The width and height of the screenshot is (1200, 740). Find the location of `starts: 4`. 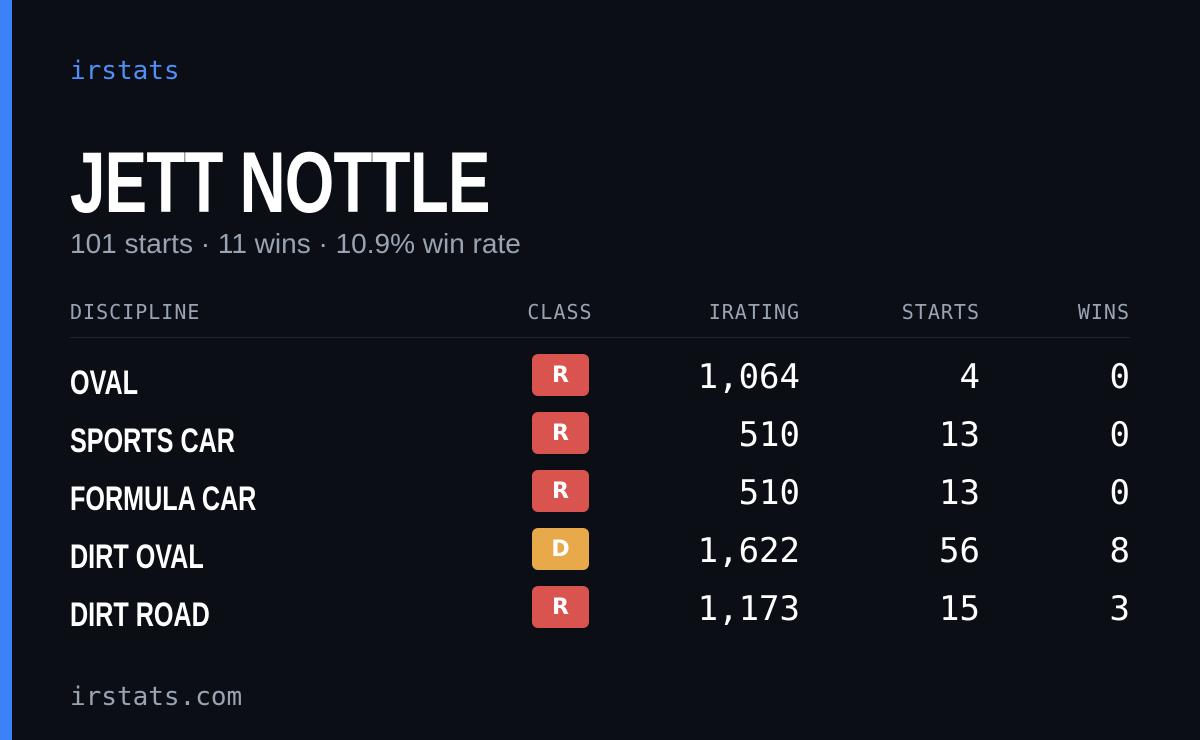

starts: 4 is located at coordinates (969, 377).